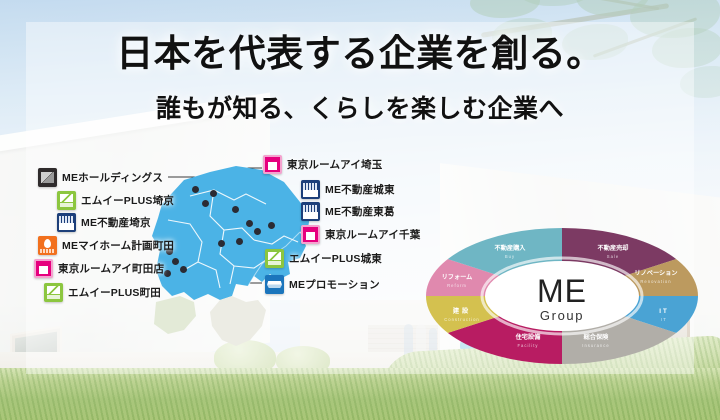  Describe the element at coordinates (128, 201) in the screenshot. I see `label-text: エムイーPLUS埼京` at that location.